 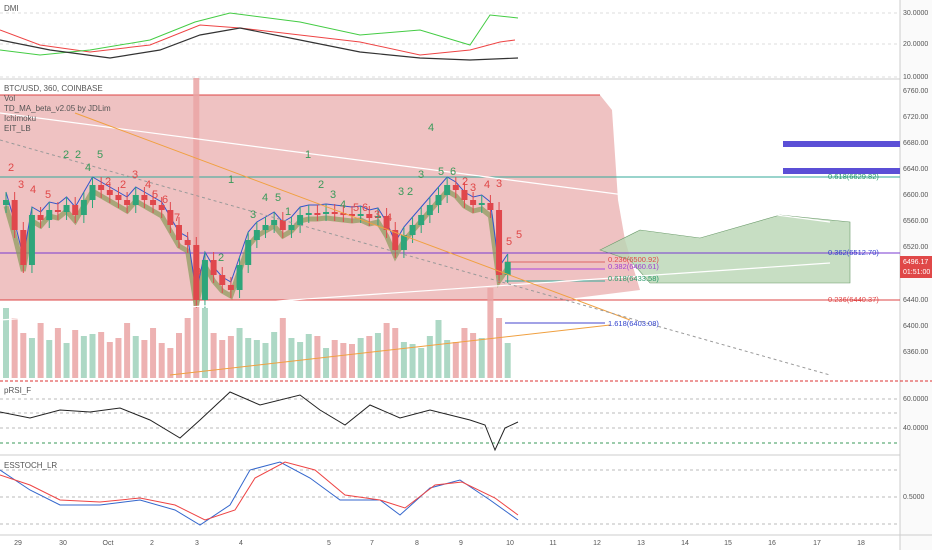 I want to click on zone-bar, so click(x=841, y=171).